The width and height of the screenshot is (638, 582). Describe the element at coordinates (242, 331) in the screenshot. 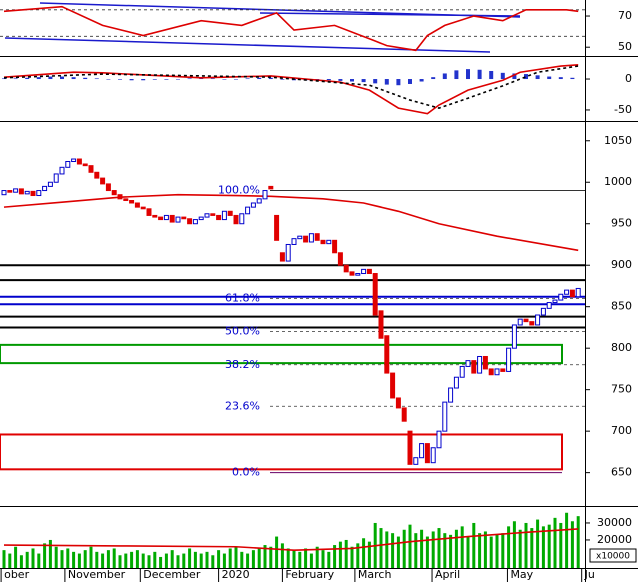

I see `fib-label: 50.0%` at that location.